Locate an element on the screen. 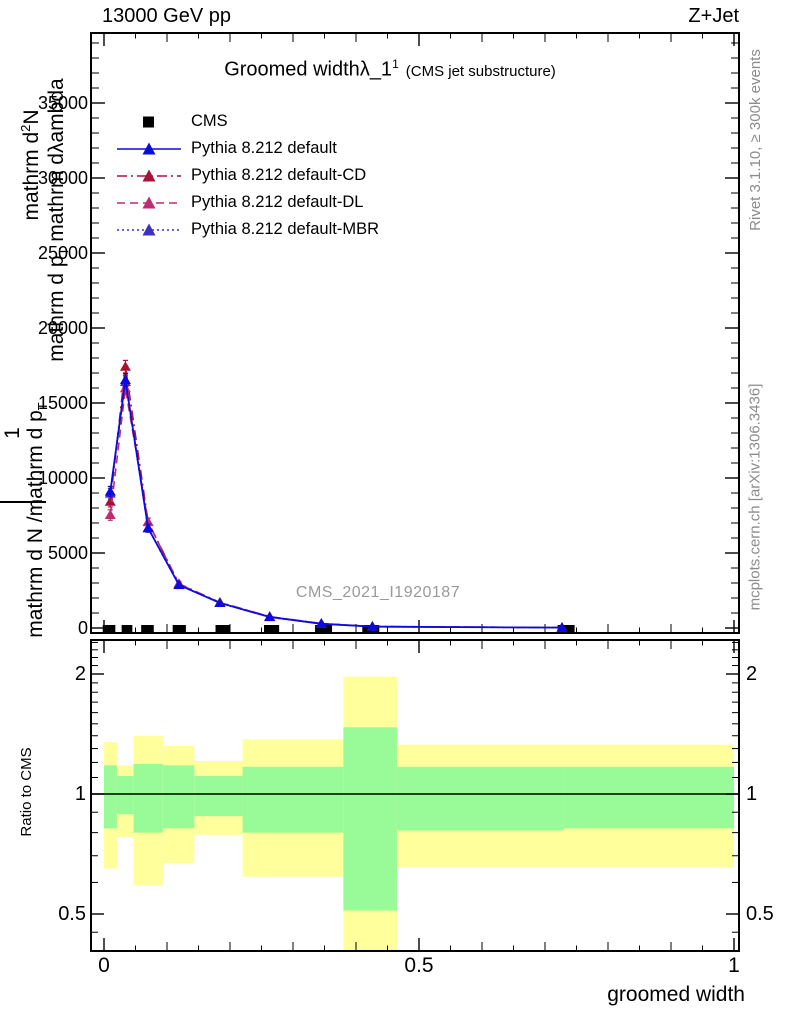 The image size is (786, 1024). legend-item-label: Pythia 8.212 default-CD is located at coordinates (279, 175).